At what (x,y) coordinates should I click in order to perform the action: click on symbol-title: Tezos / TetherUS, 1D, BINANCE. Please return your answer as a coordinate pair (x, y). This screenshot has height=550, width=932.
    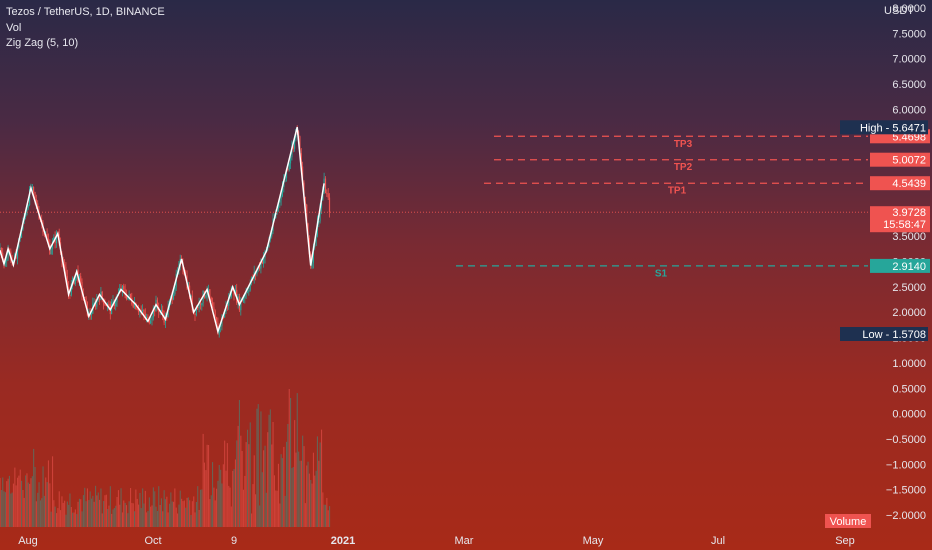
    Looking at the image, I should click on (85, 12).